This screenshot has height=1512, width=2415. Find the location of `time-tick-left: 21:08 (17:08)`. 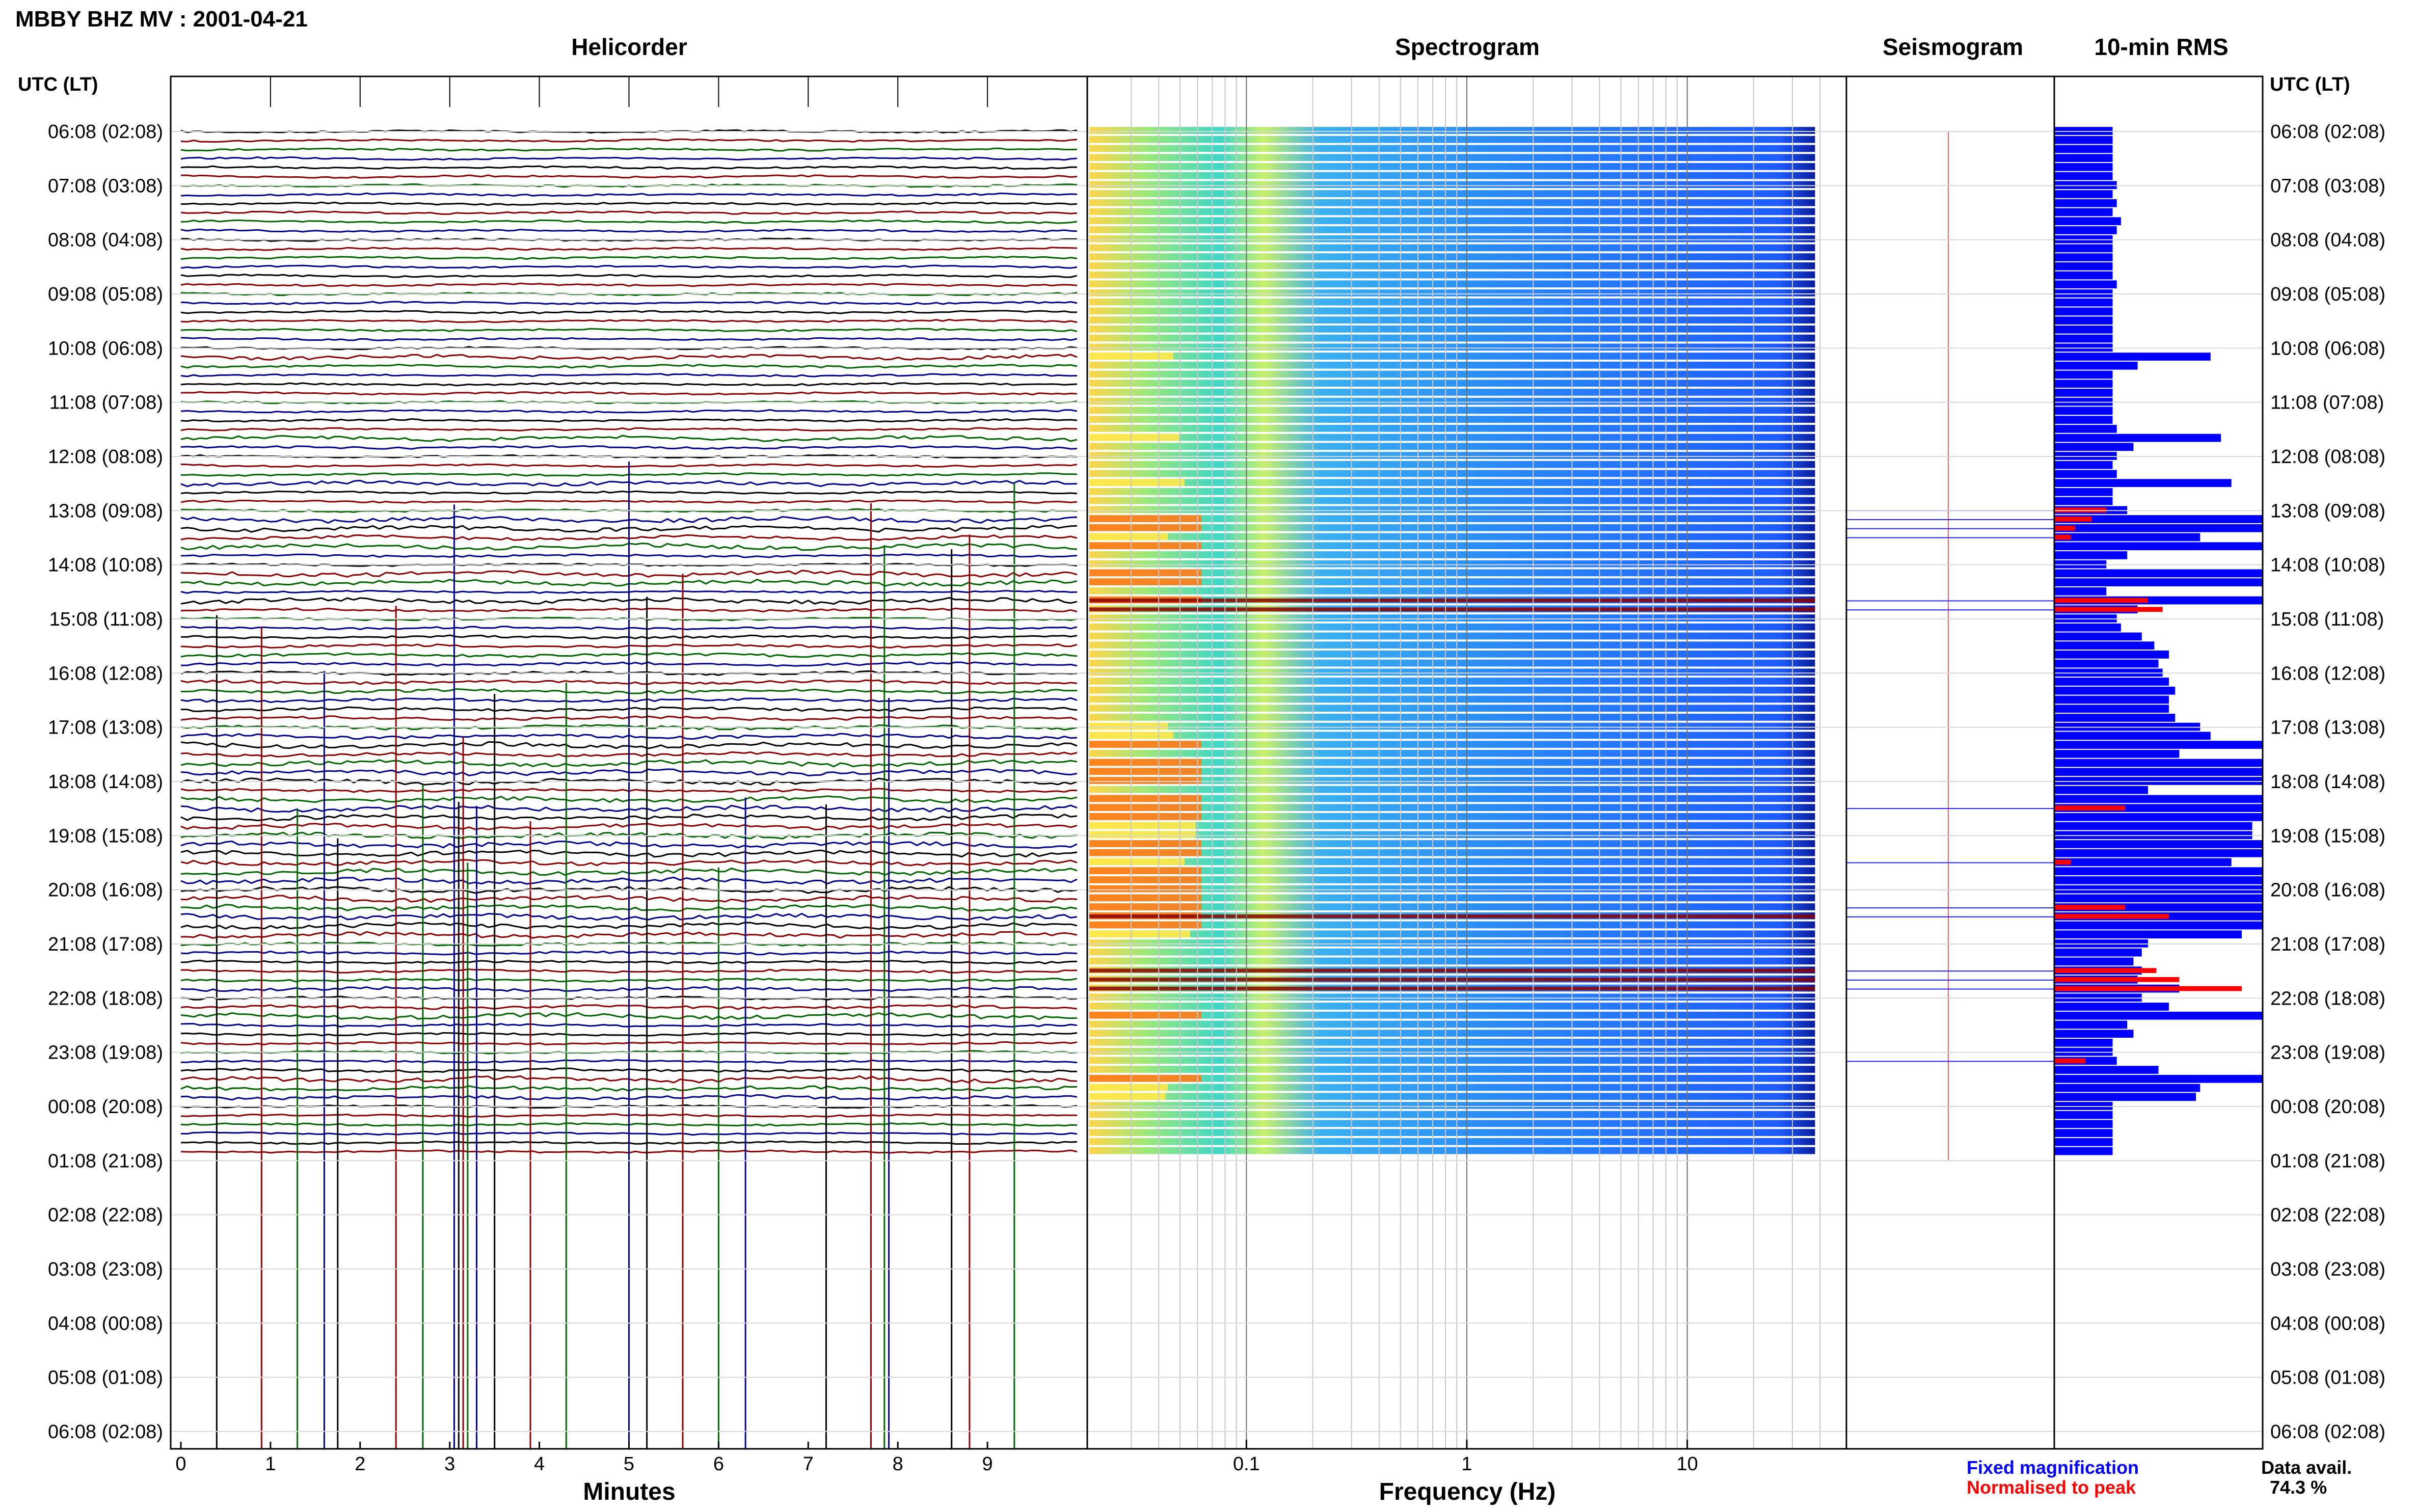

time-tick-left: 21:08 (17:08) is located at coordinates (106, 944).